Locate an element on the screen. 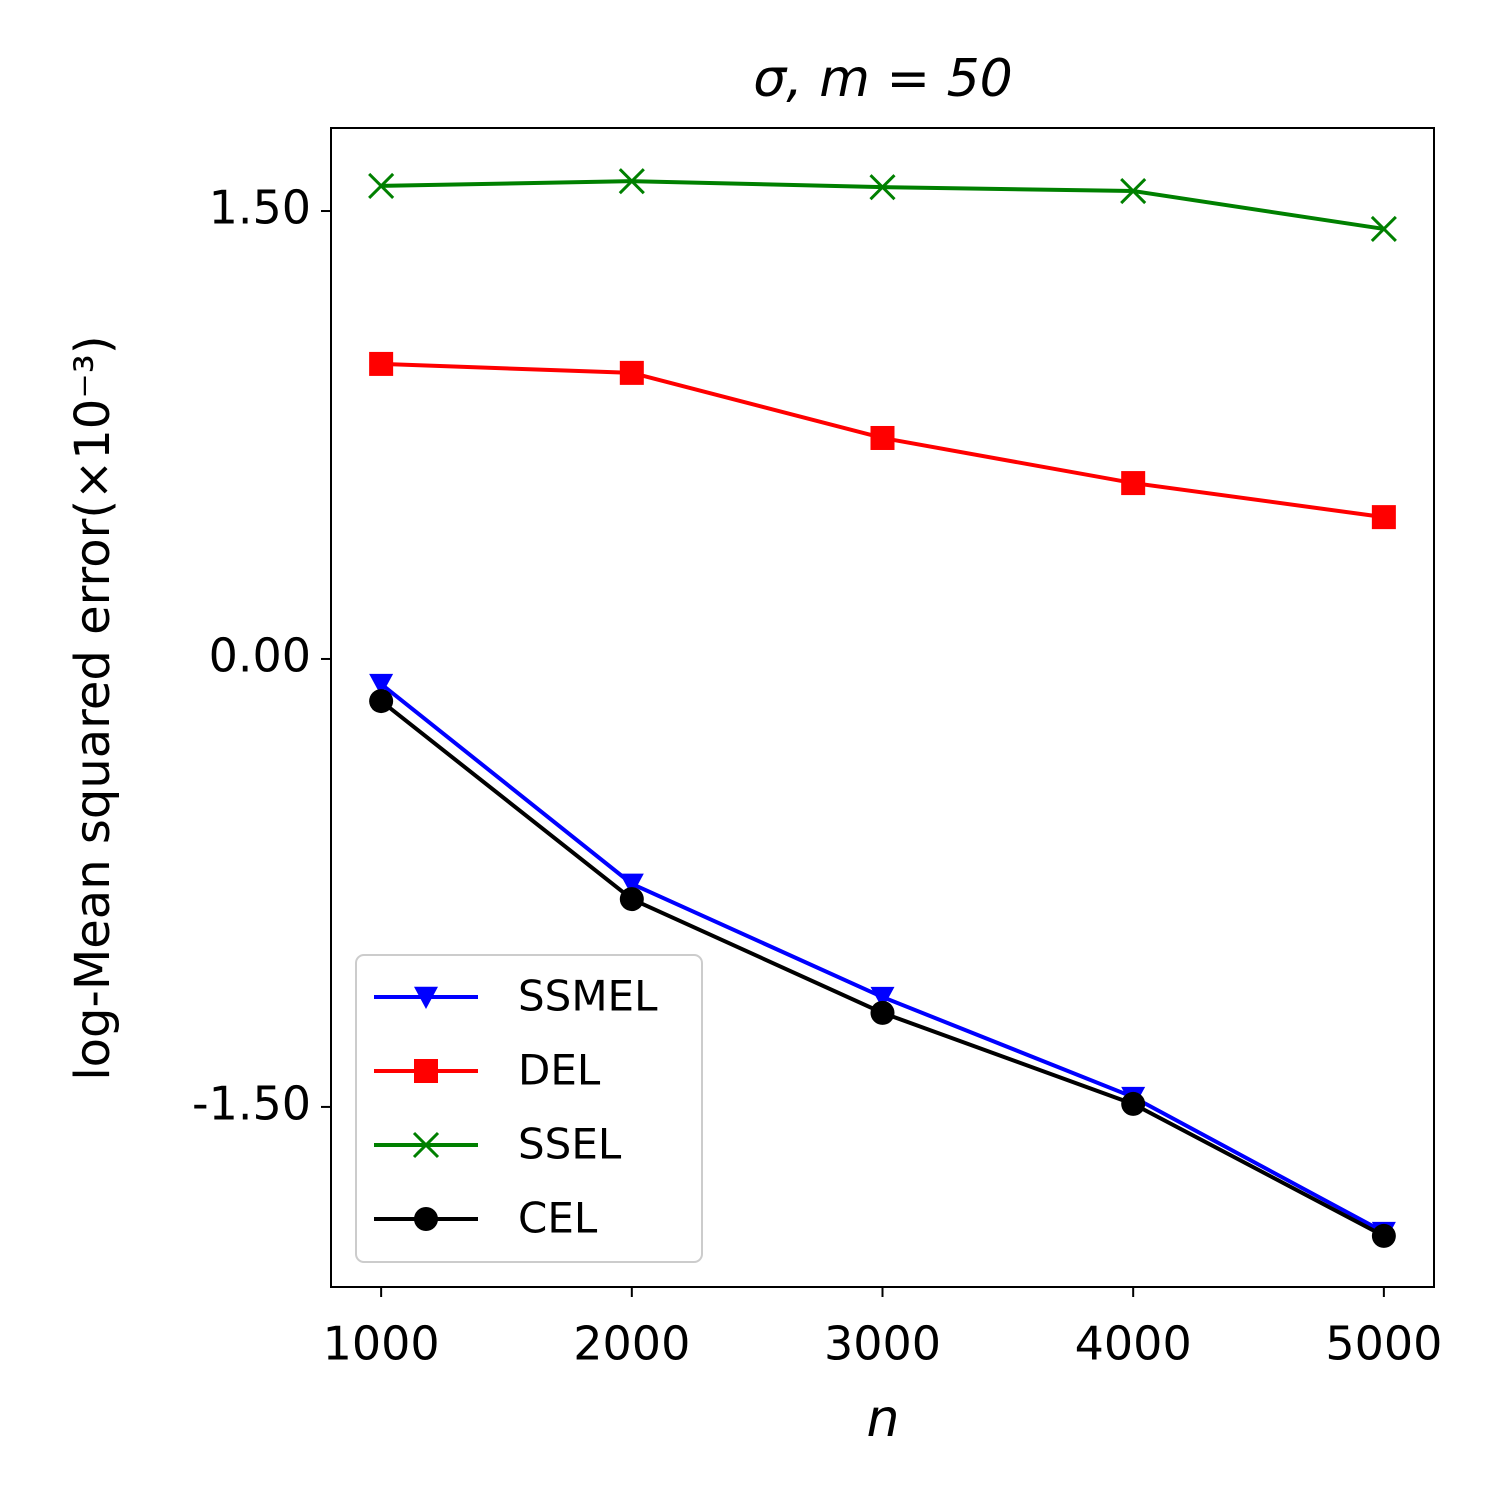  y-tick-label: 1.50 is located at coordinates (260, 208).